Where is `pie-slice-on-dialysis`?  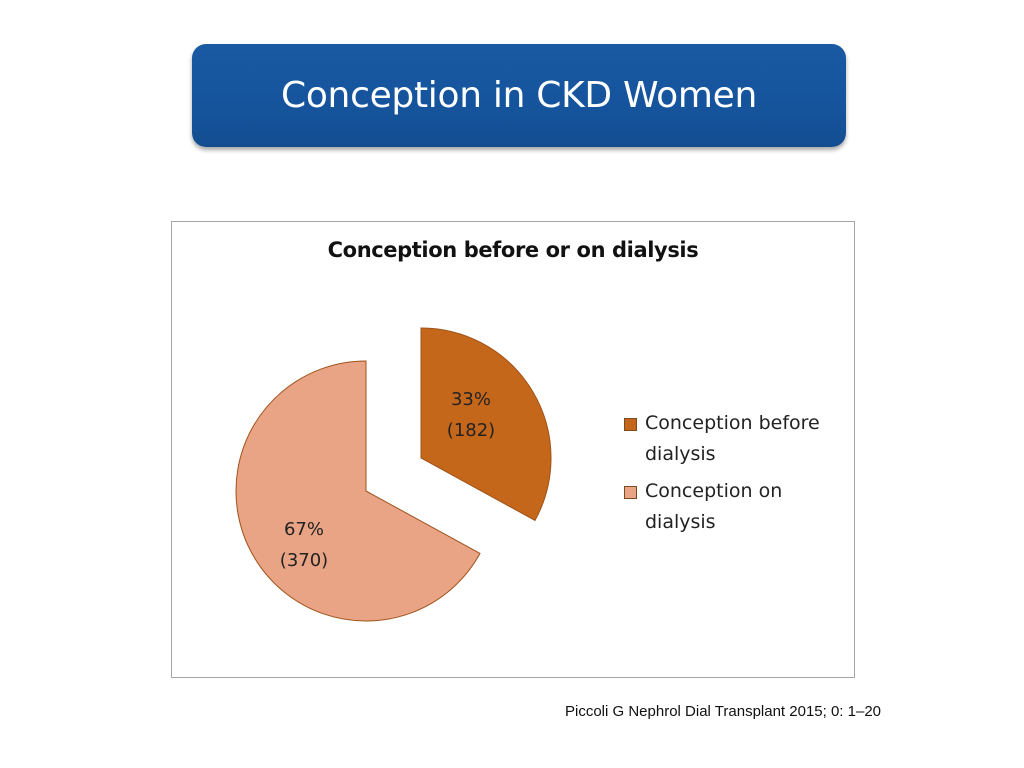 pie-slice-on-dialysis is located at coordinates (358, 491).